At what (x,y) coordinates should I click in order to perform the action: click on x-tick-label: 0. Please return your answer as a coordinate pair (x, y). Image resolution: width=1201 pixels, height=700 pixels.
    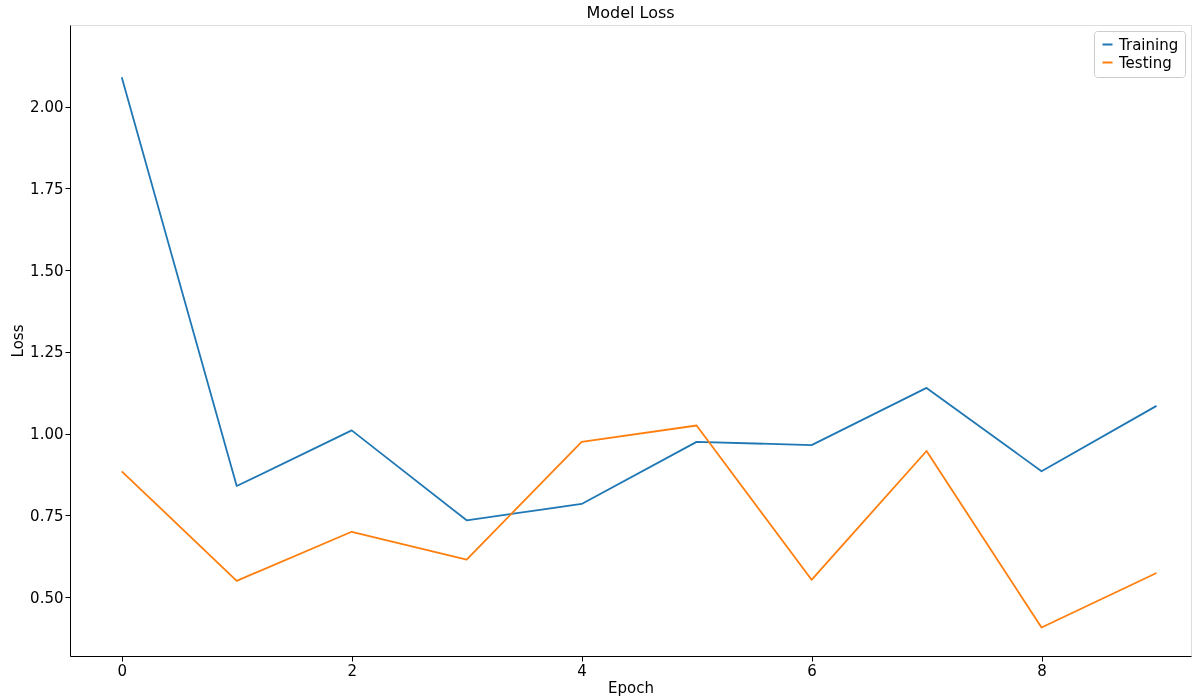
    Looking at the image, I should click on (122, 670).